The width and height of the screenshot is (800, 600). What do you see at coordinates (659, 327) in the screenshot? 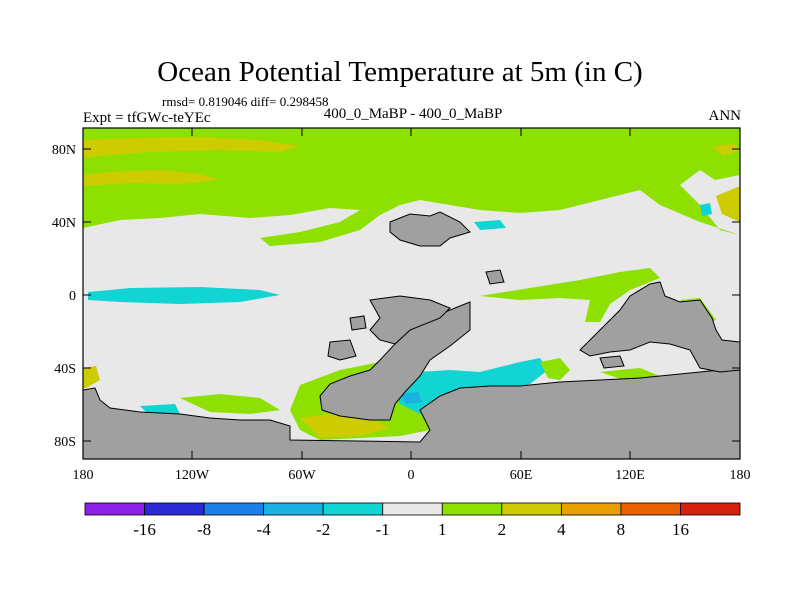
I see `asia-australia` at bounding box center [659, 327].